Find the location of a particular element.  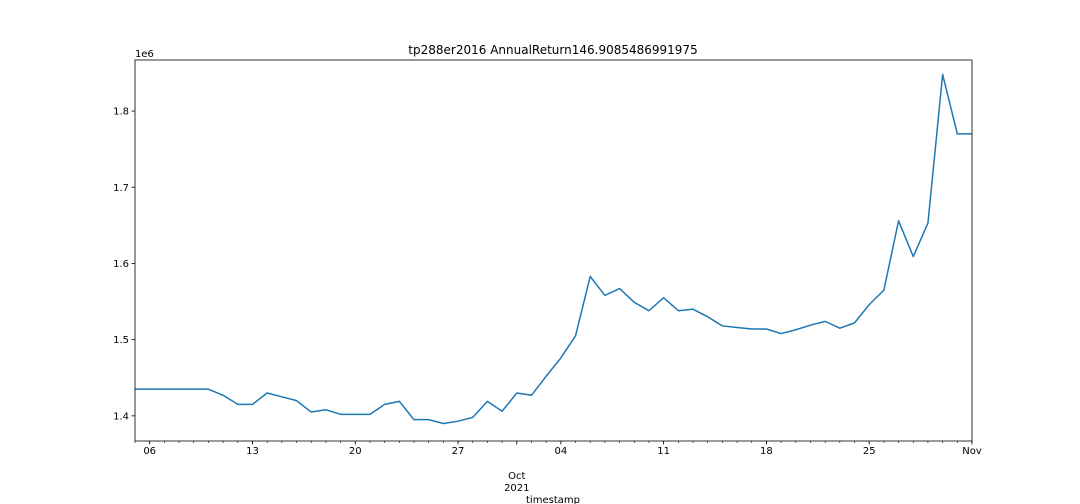

x-tick-label: 04 is located at coordinates (560, 451).